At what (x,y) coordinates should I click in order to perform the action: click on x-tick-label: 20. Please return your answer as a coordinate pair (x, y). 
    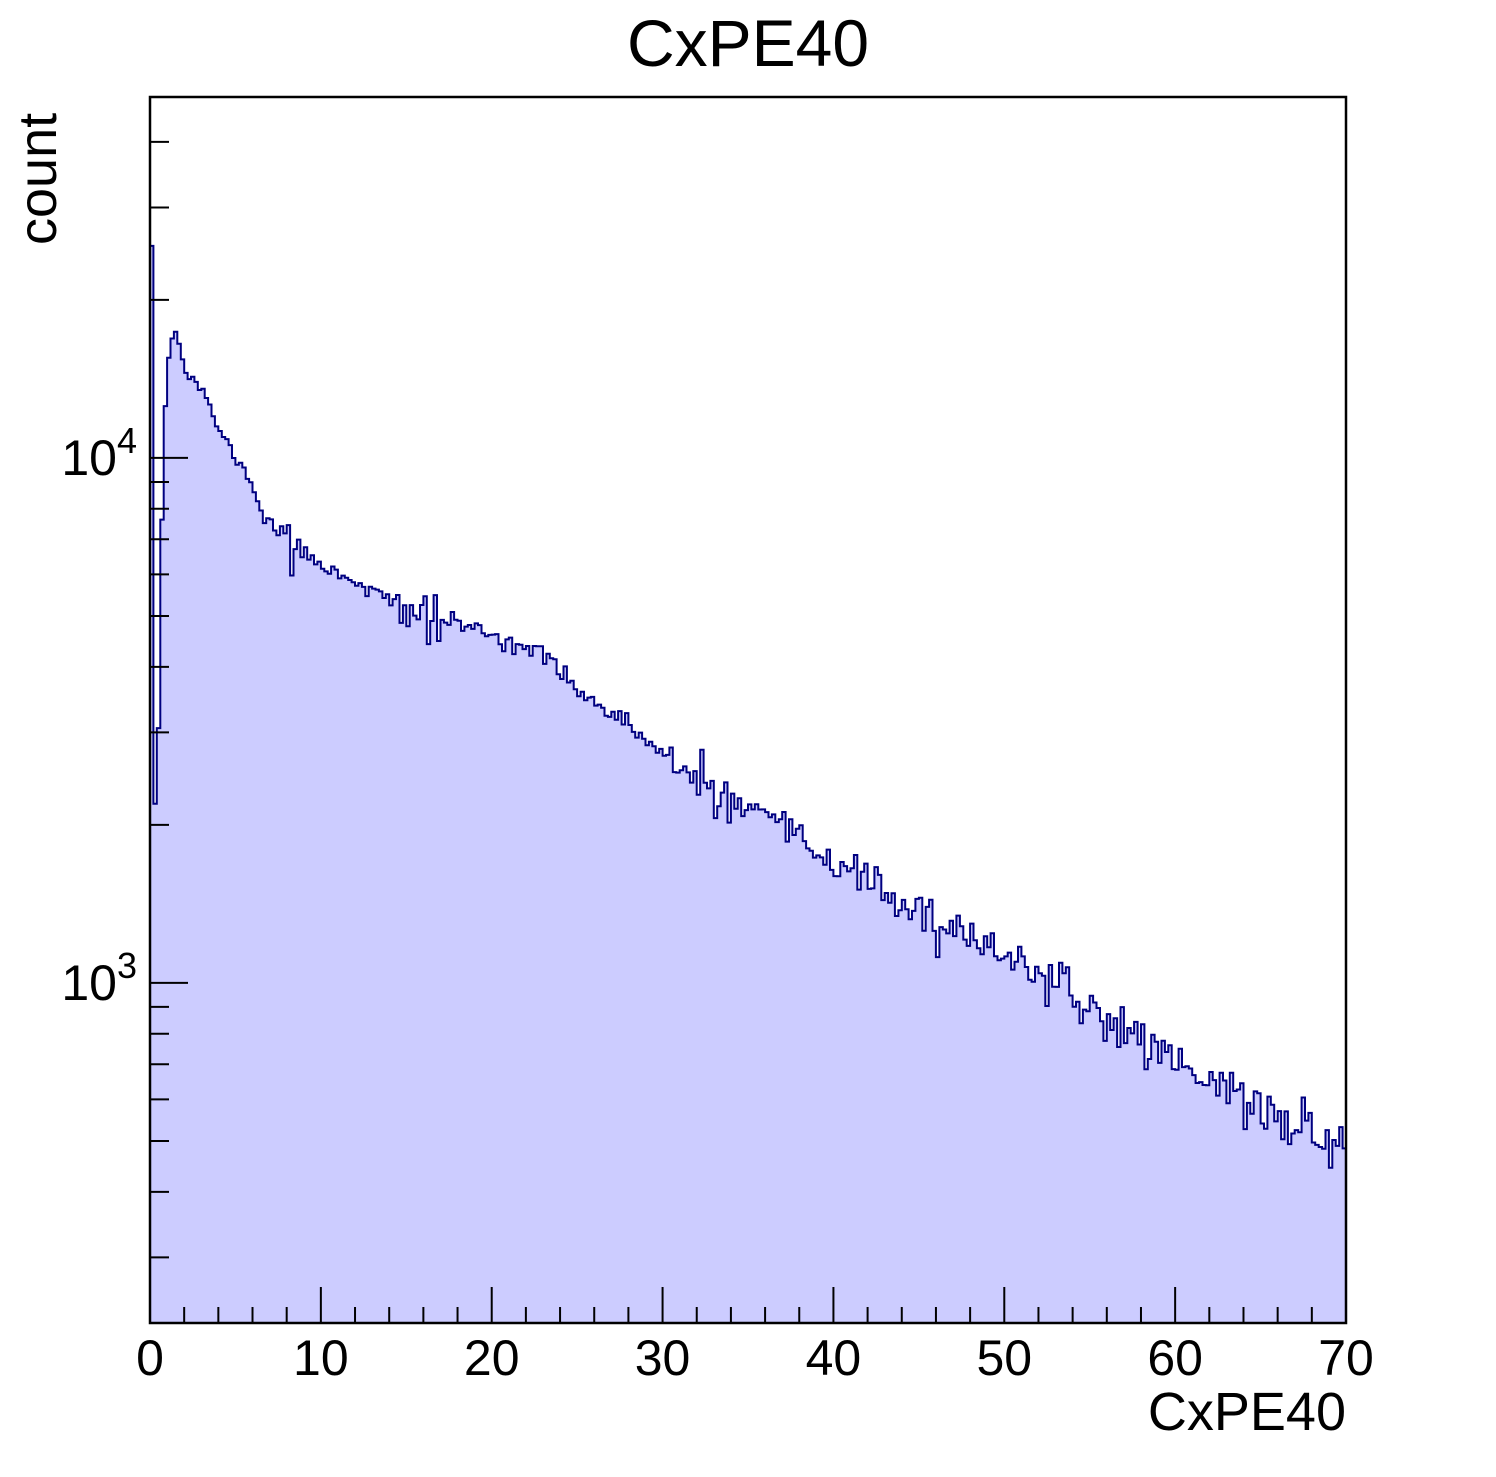
    Looking at the image, I should click on (492, 1358).